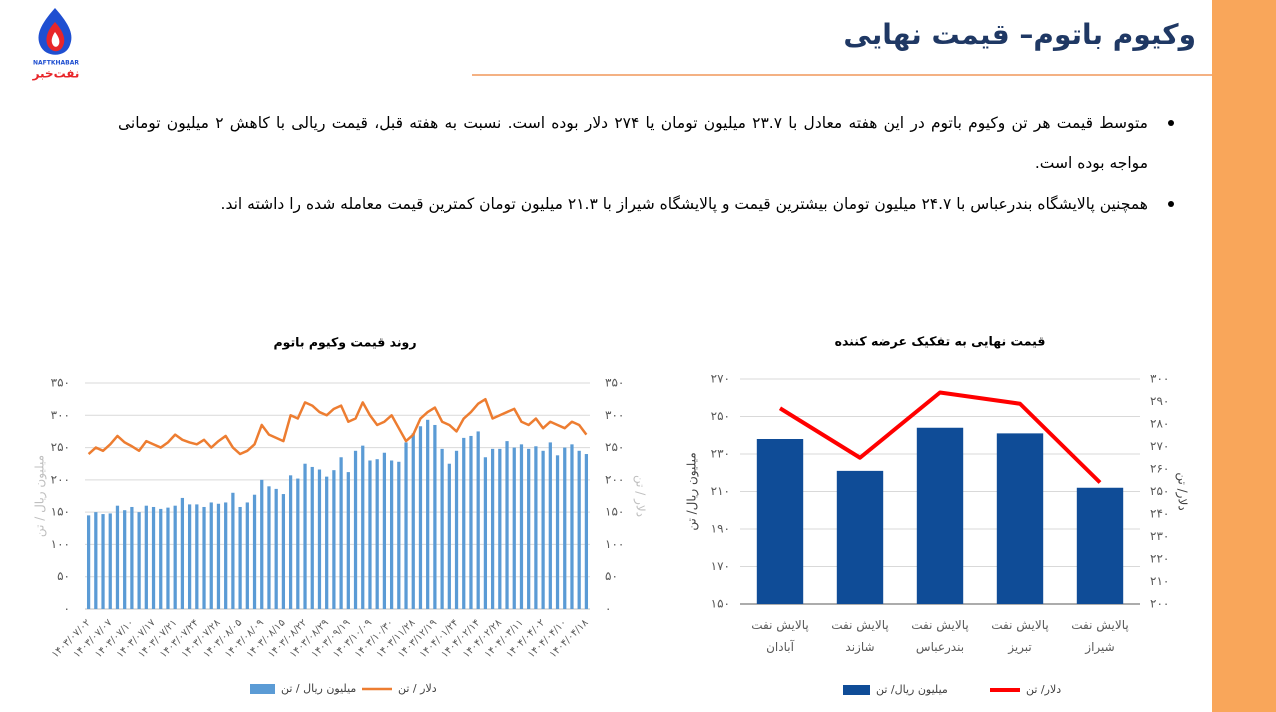  I want to click on tick-label: ۲۸۰, so click(1159, 424).